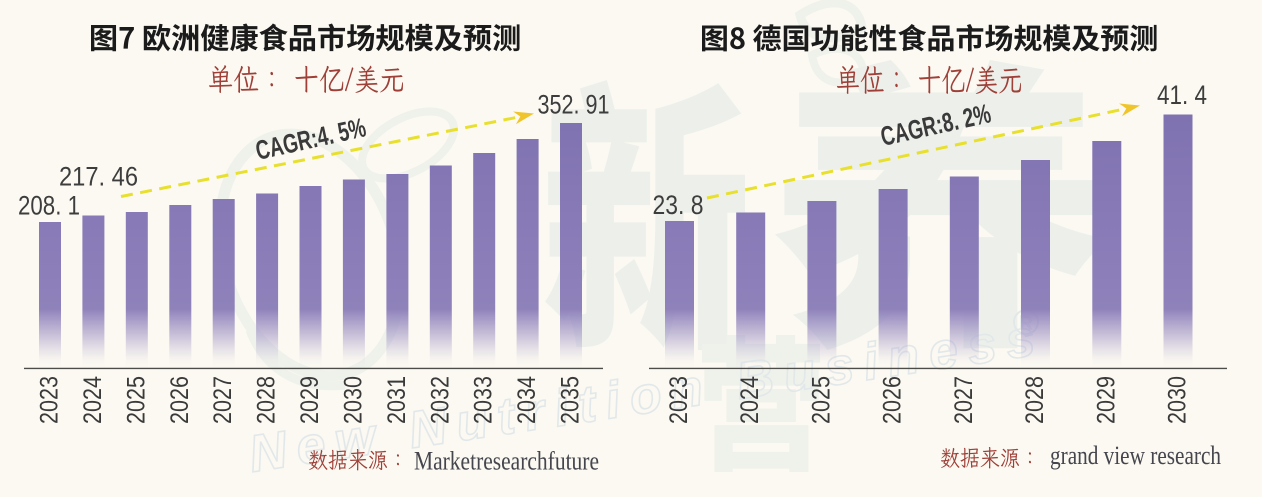 The height and width of the screenshot is (497, 1262). What do you see at coordinates (527, 400) in the screenshot?
I see `svg-text: 2034` at bounding box center [527, 400].